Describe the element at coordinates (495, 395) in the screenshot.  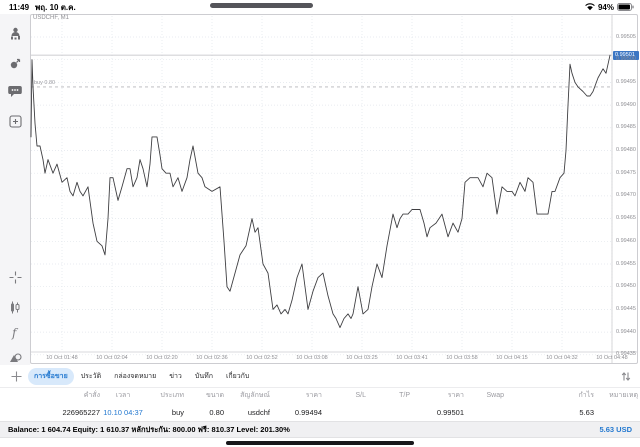
I see `column-header: Swap` at that location.